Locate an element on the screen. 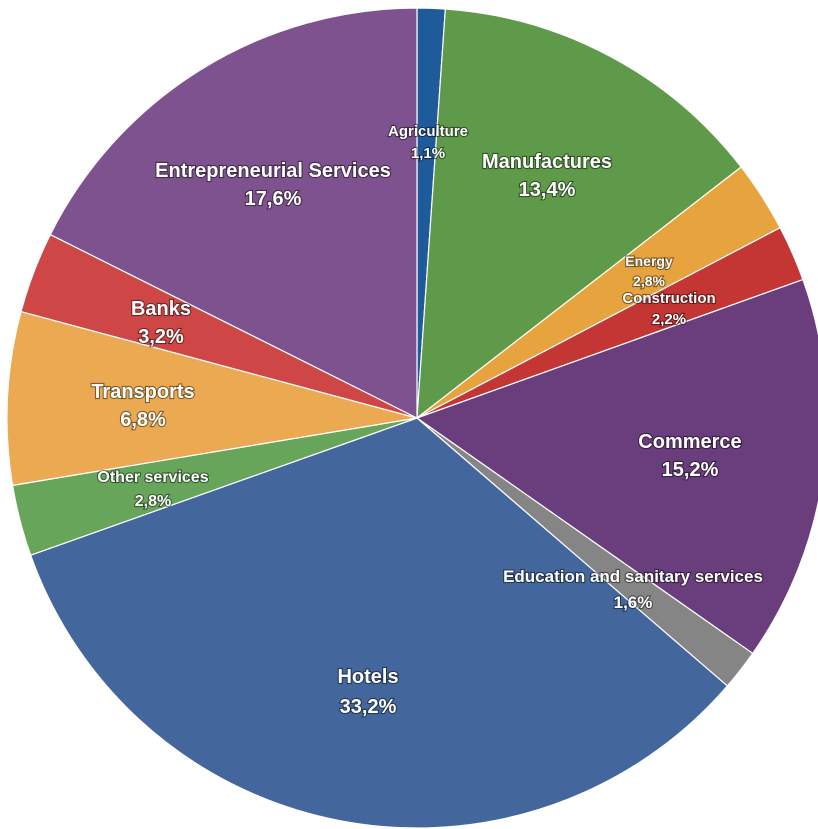  slice-value-agriculture: 1,1% is located at coordinates (428, 153).